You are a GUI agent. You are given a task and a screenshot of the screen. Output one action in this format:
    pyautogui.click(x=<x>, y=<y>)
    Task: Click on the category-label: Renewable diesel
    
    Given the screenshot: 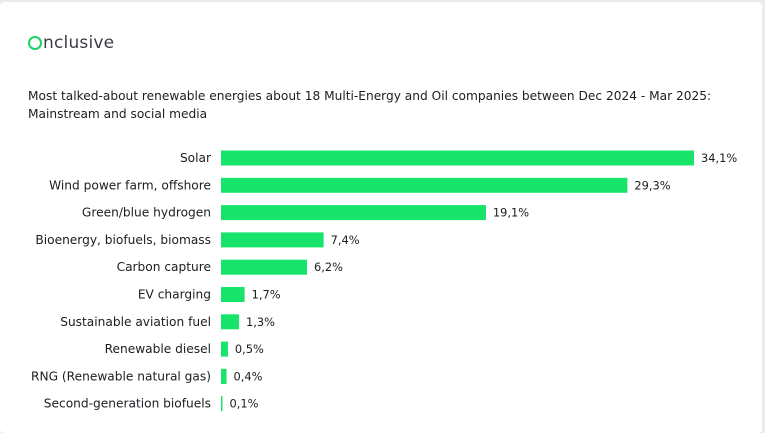 What is the action you would take?
    pyautogui.click(x=158, y=349)
    